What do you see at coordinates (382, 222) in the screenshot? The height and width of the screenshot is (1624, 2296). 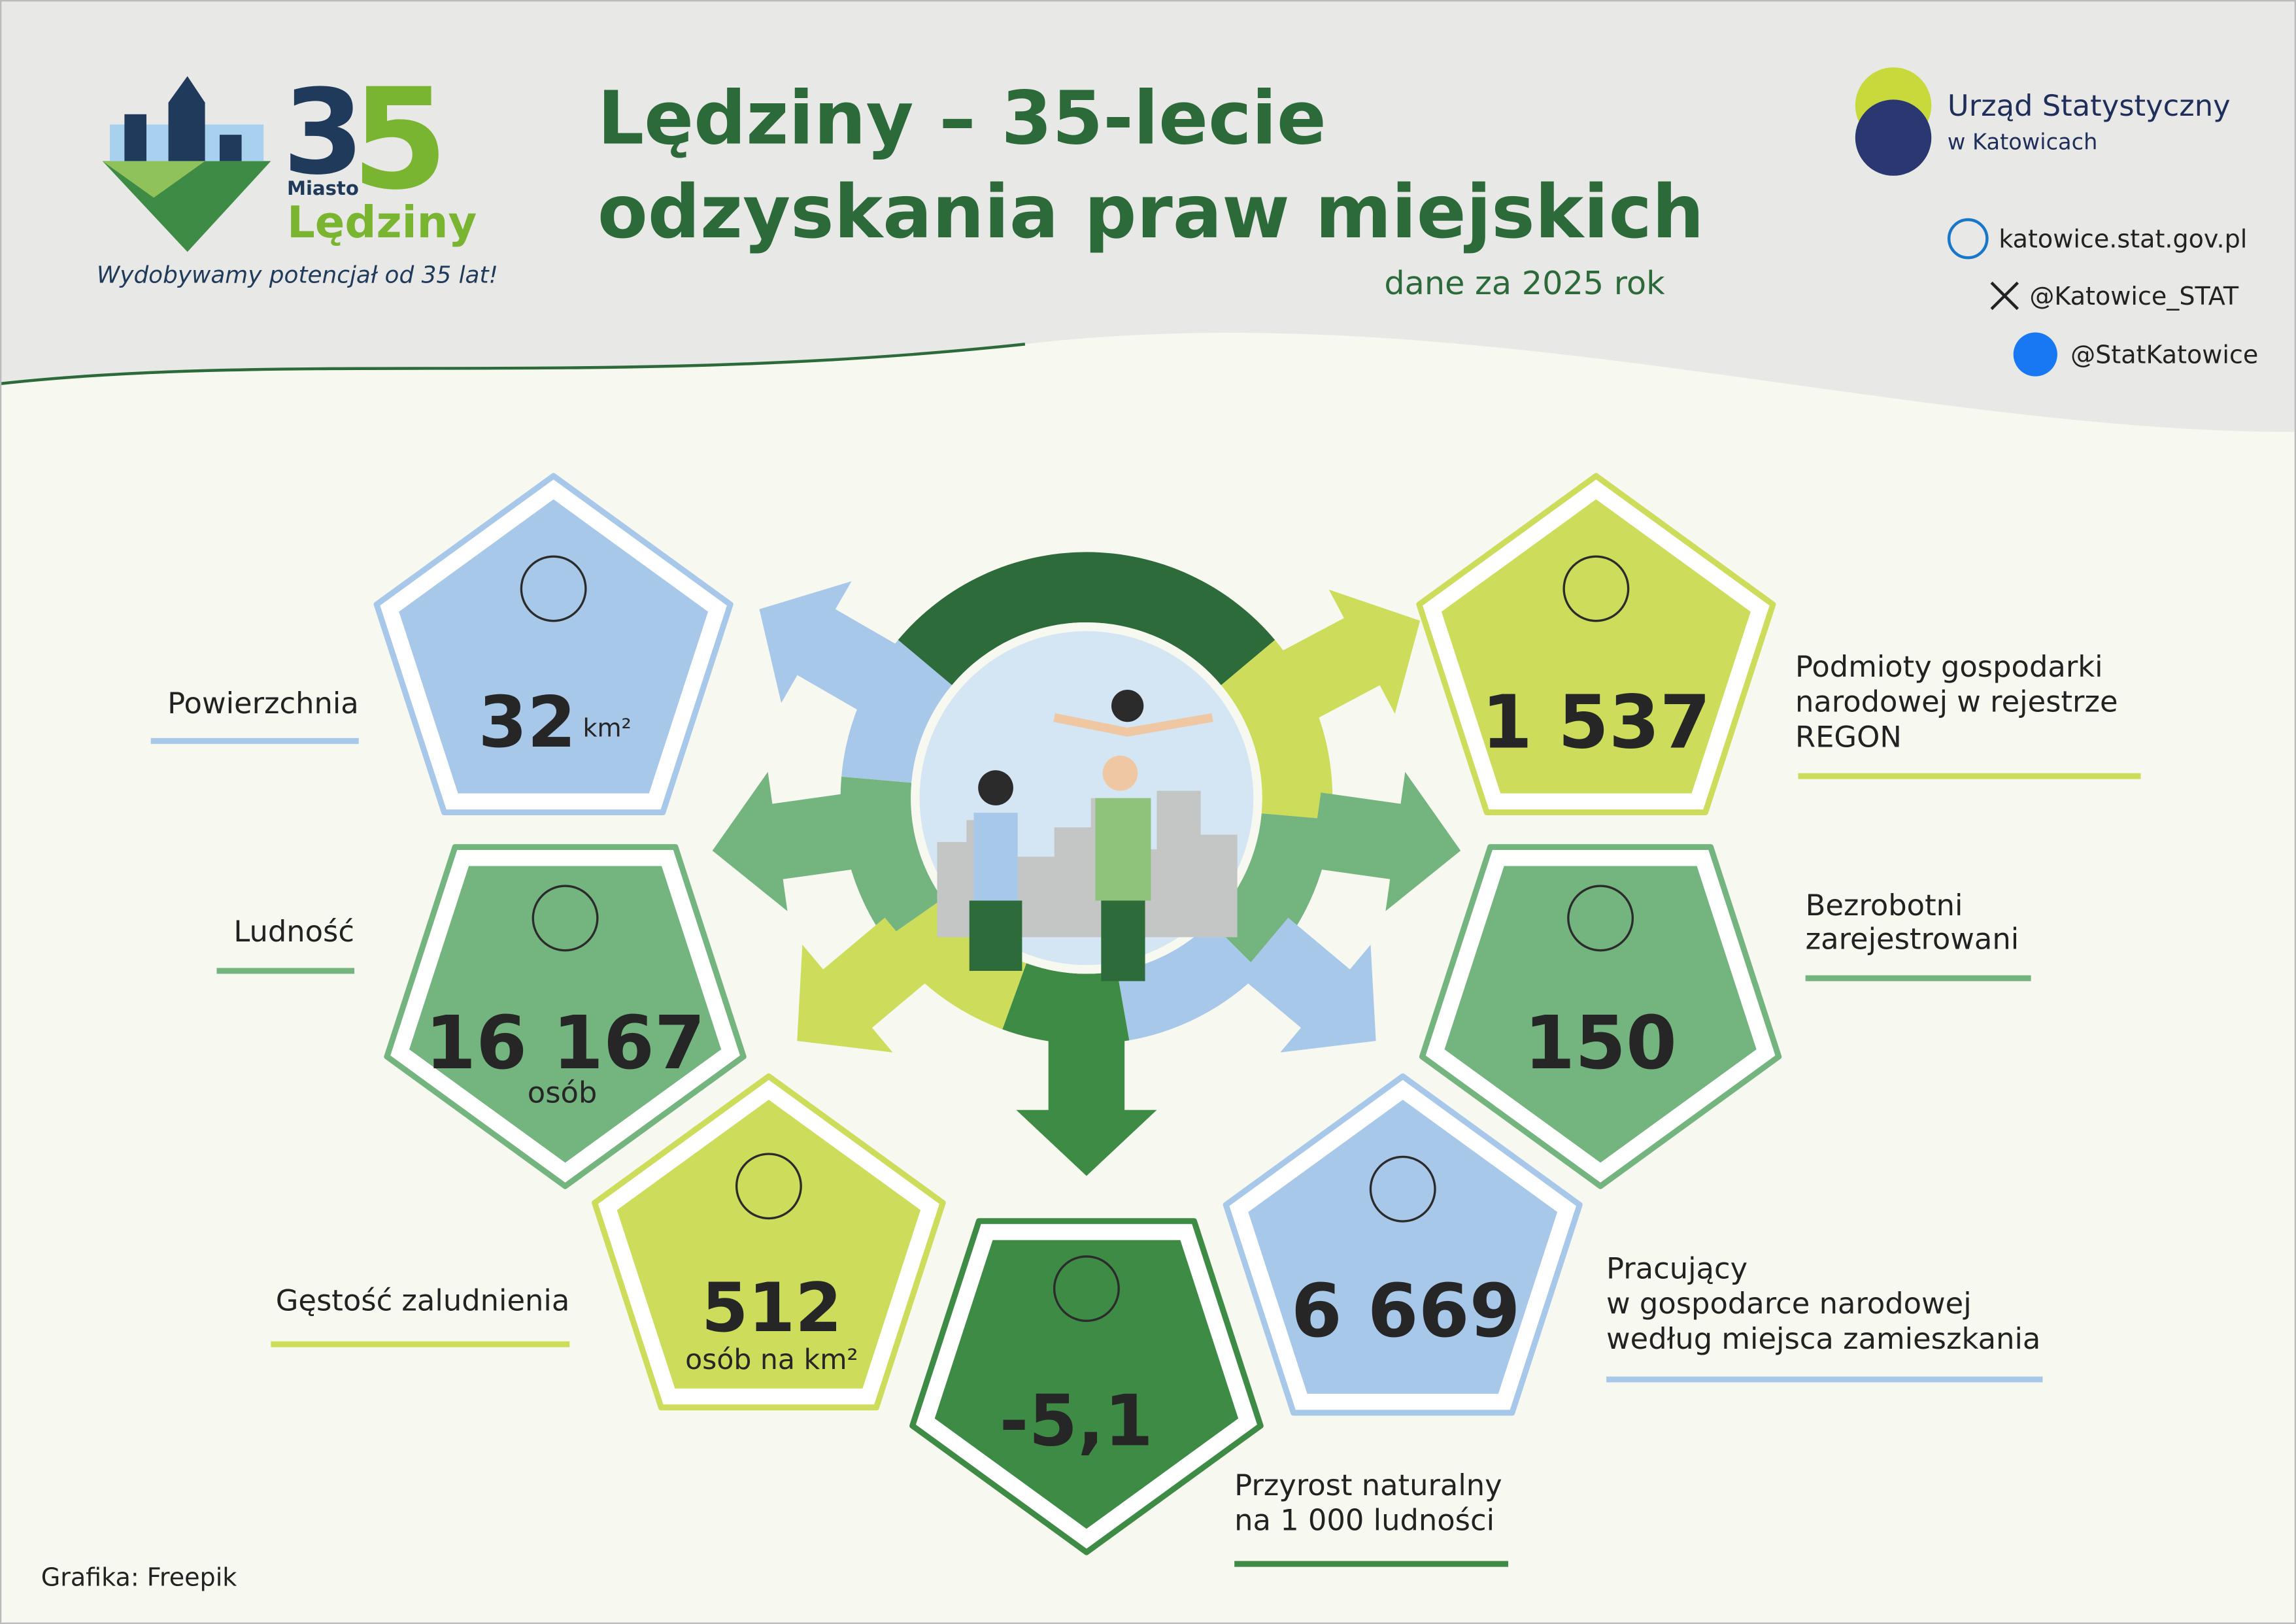 I see `logo-name: Lędziny` at bounding box center [382, 222].